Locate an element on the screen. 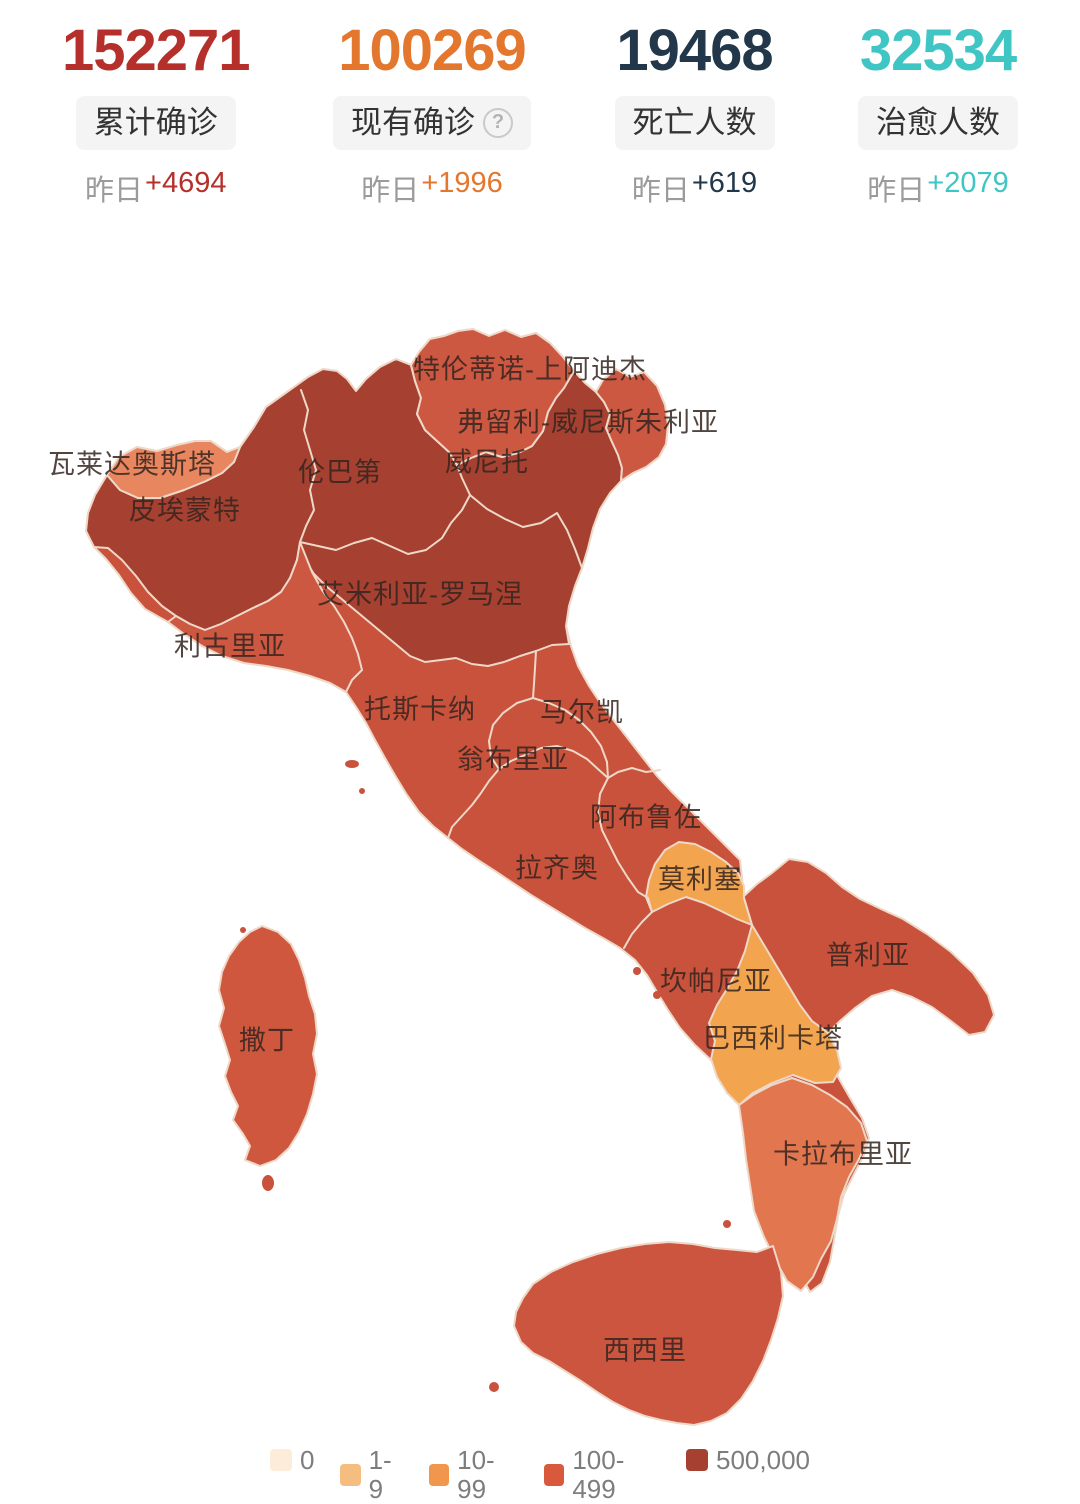 This screenshot has height=1504, width=1080. yesterday-delta: +619 is located at coordinates (724, 182).